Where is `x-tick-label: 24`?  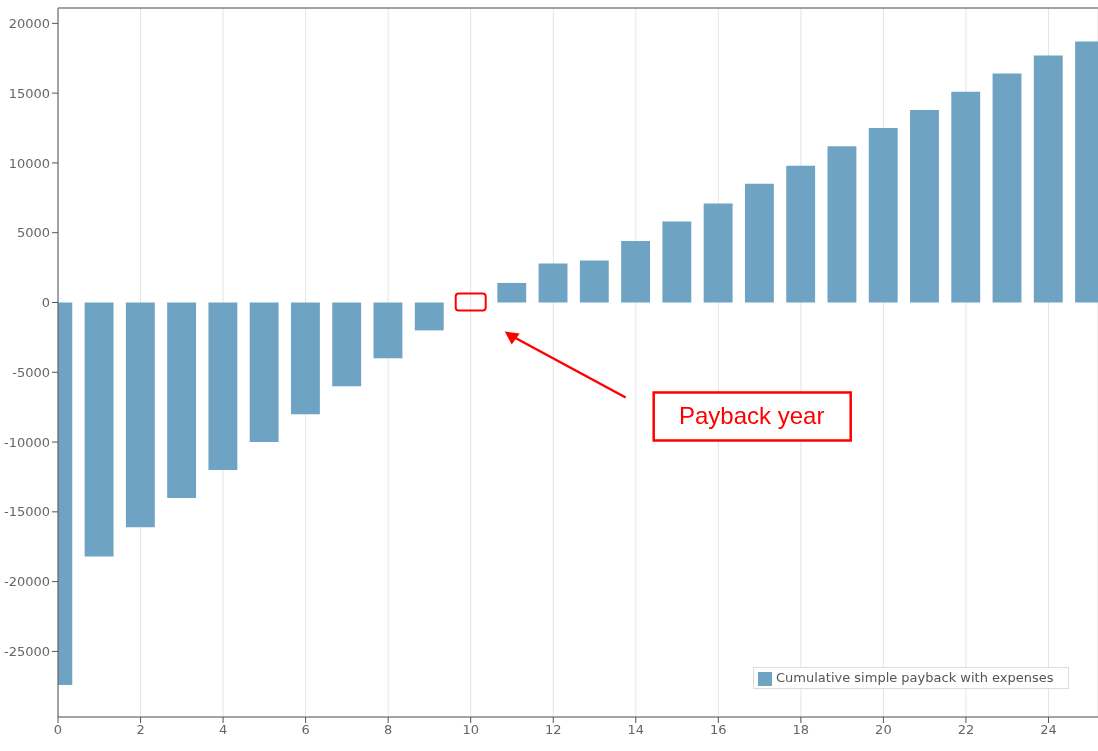 x-tick-label: 24 is located at coordinates (1048, 730).